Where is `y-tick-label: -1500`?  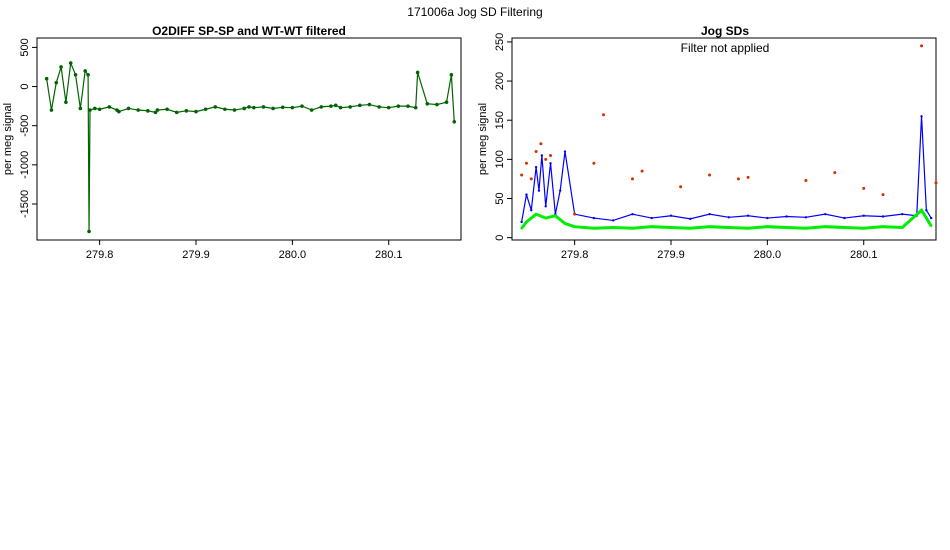 y-tick-label: -1500 is located at coordinates (25, 204).